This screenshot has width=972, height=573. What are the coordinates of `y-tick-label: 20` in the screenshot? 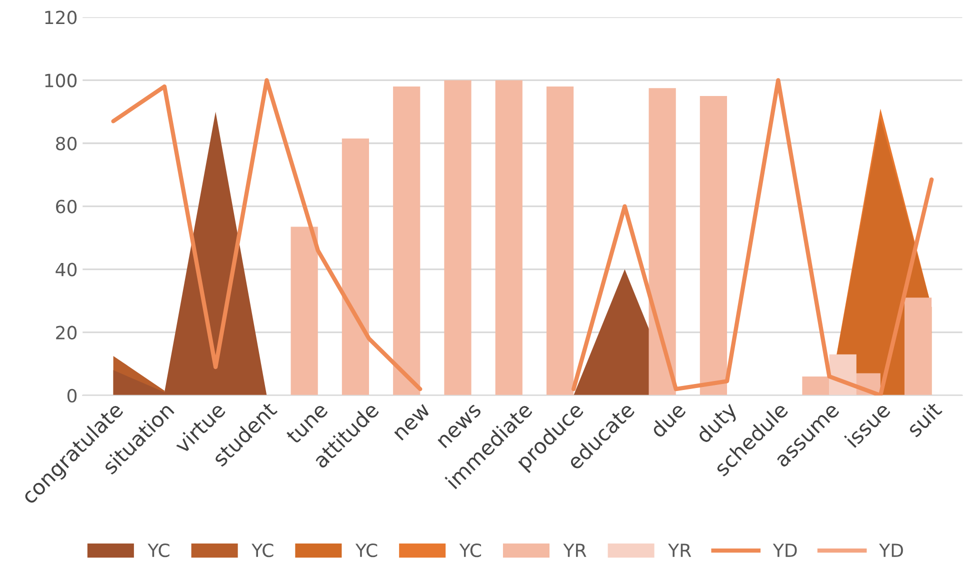 It's located at (66, 333).